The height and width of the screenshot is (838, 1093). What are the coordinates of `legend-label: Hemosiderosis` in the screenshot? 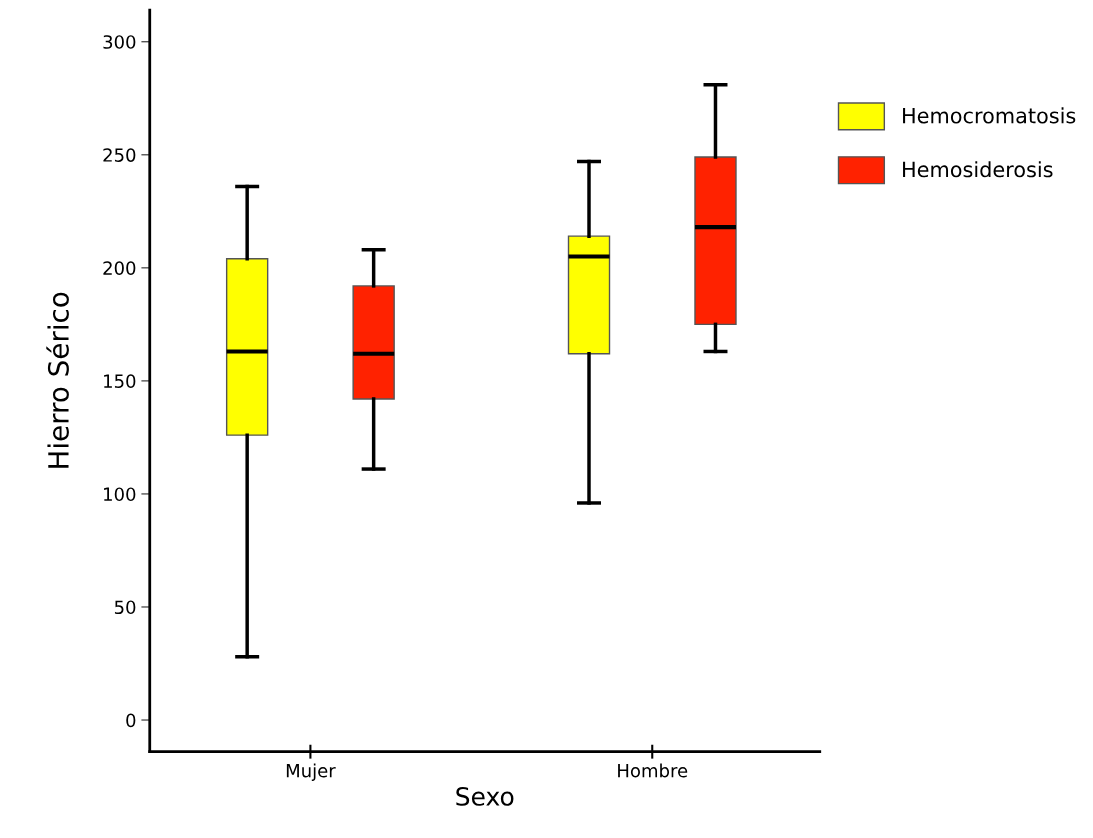 It's located at (978, 169).